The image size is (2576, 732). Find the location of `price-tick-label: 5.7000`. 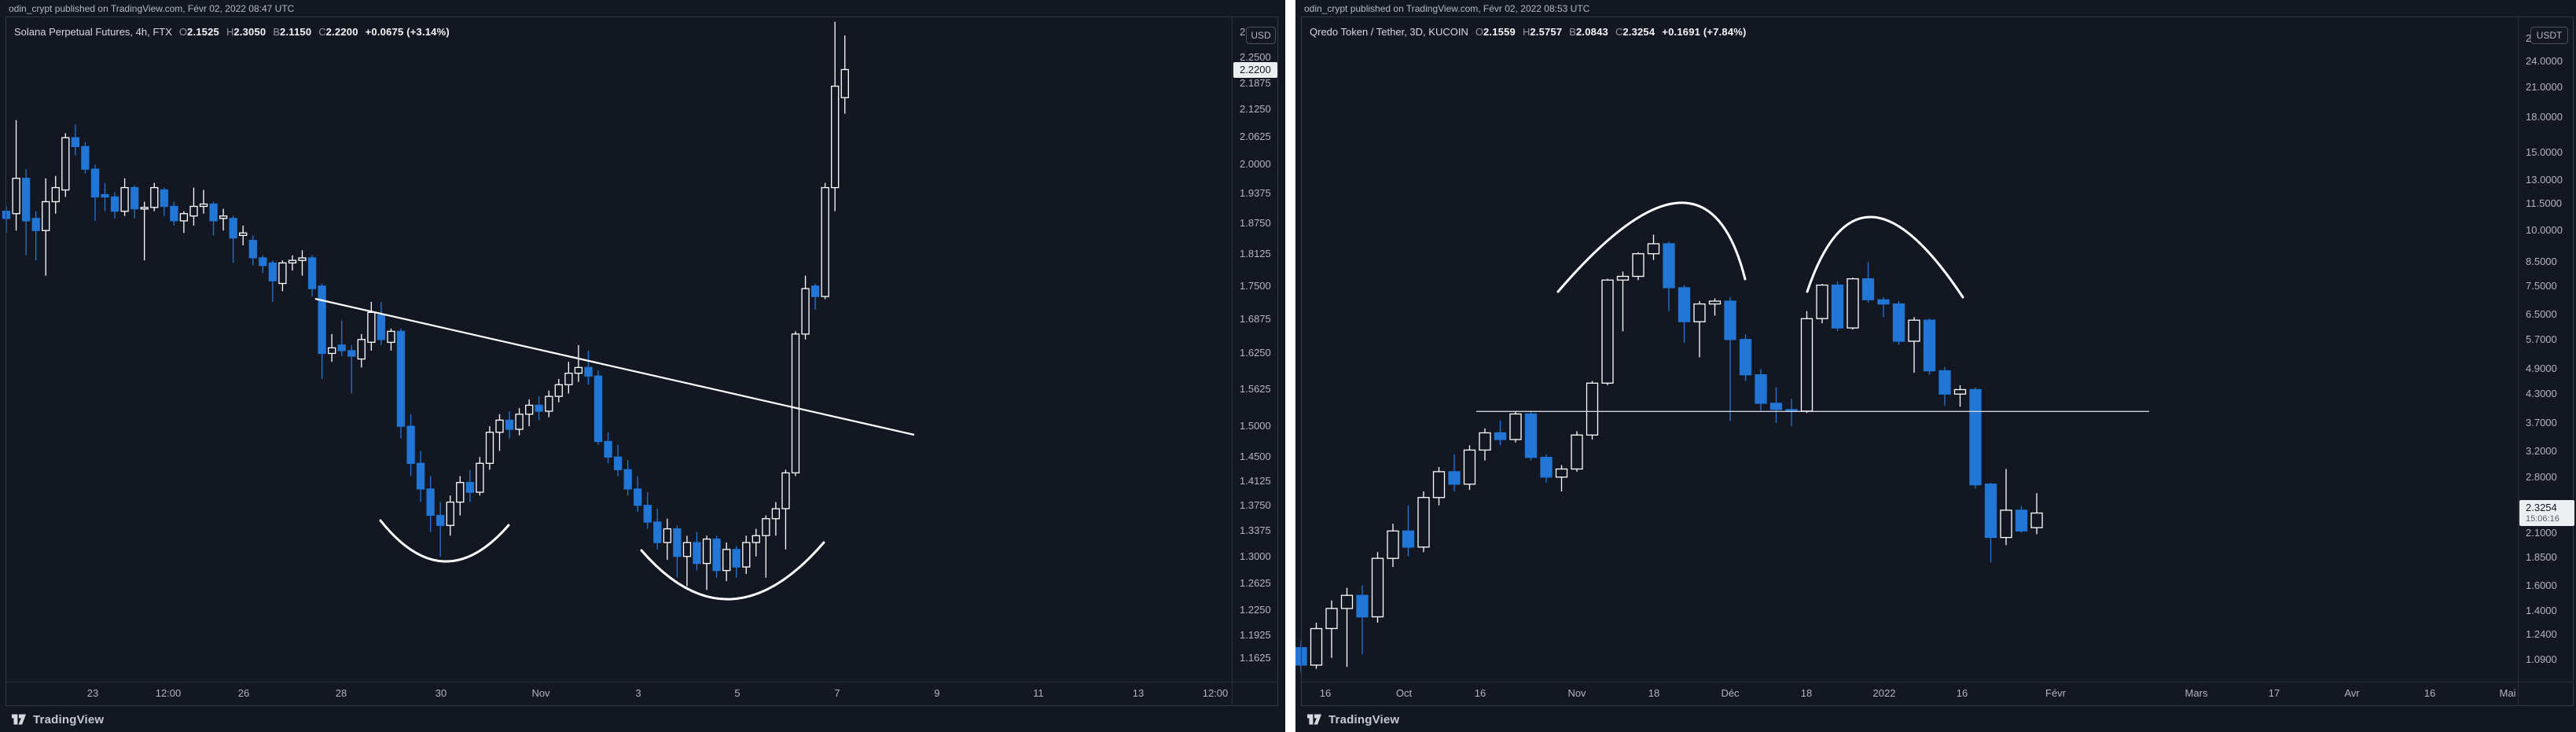

price-tick-label: 5.7000 is located at coordinates (2541, 339).